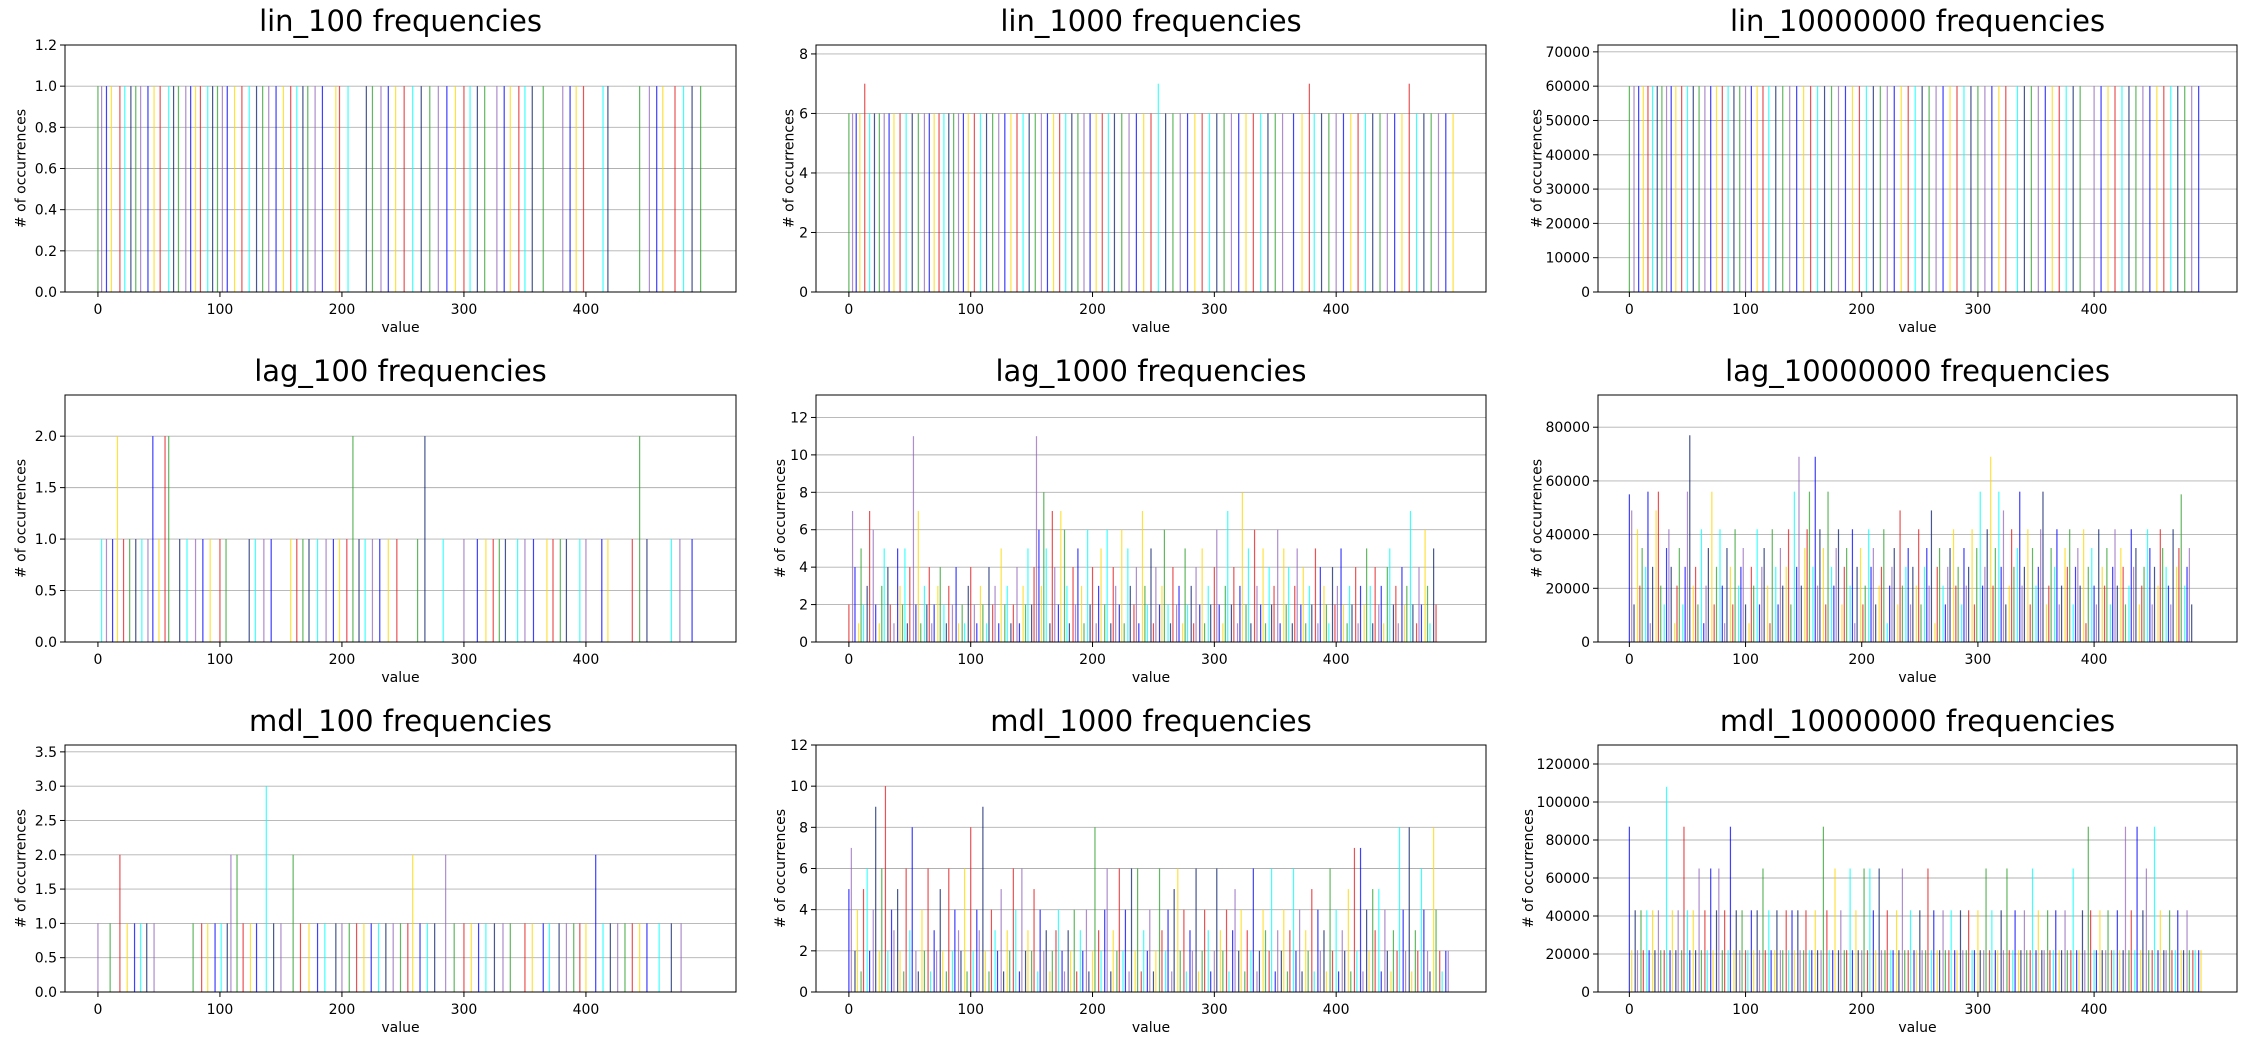  I want to click on chart-5-xtick-label: 0, so click(1629, 660).